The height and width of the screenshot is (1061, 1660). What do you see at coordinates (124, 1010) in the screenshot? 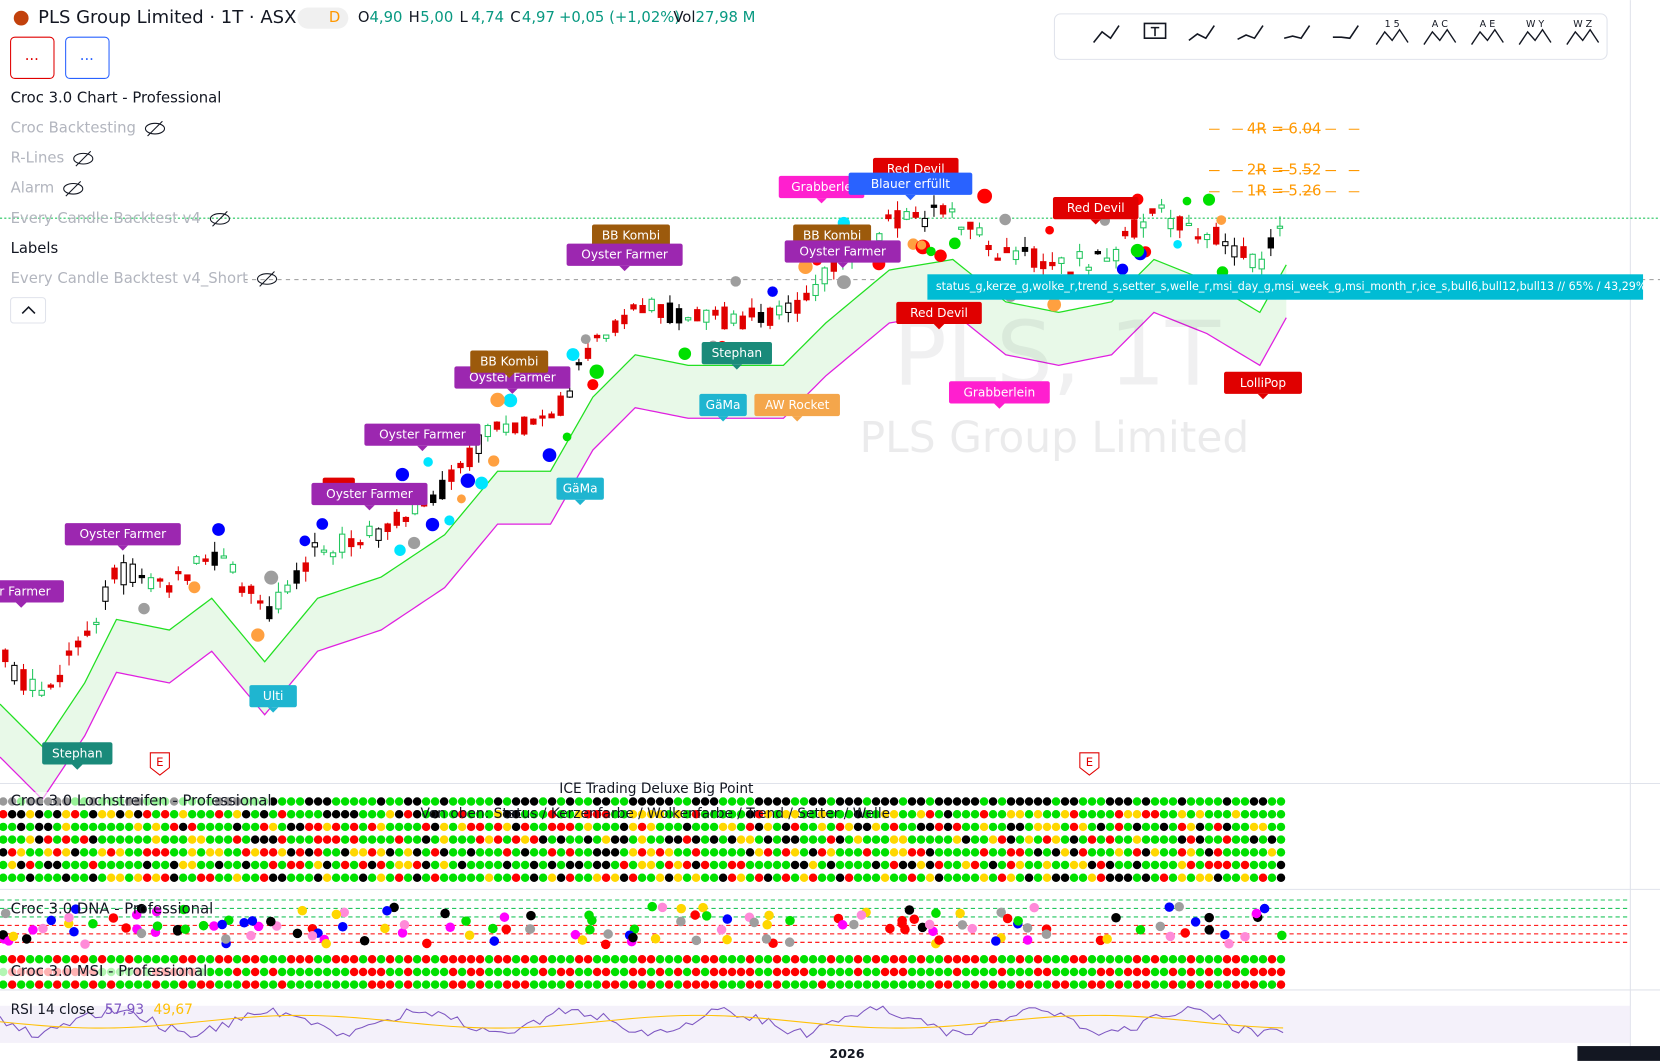
I see `rsi-value: 57,93` at bounding box center [124, 1010].